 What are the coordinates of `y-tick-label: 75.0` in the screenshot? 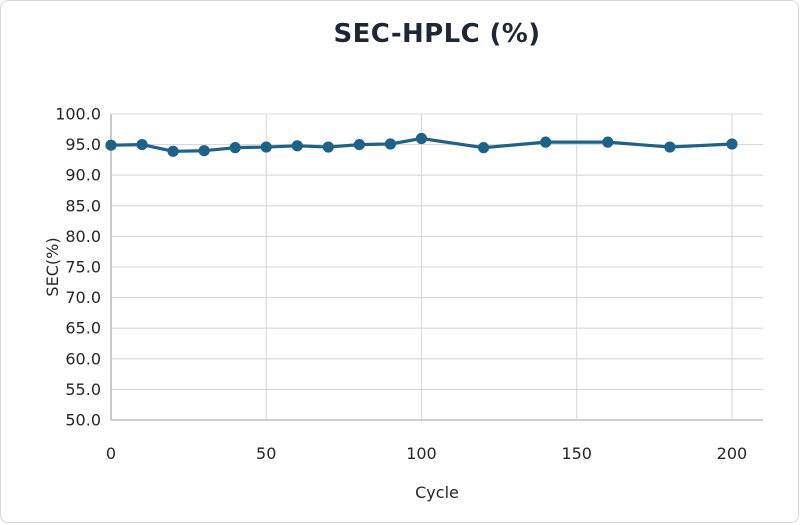 It's located at (83, 267).